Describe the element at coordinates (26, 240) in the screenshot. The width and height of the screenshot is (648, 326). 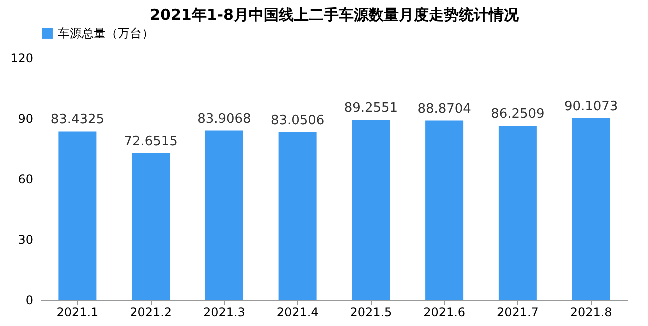
I see `y-tick-label: 30` at that location.